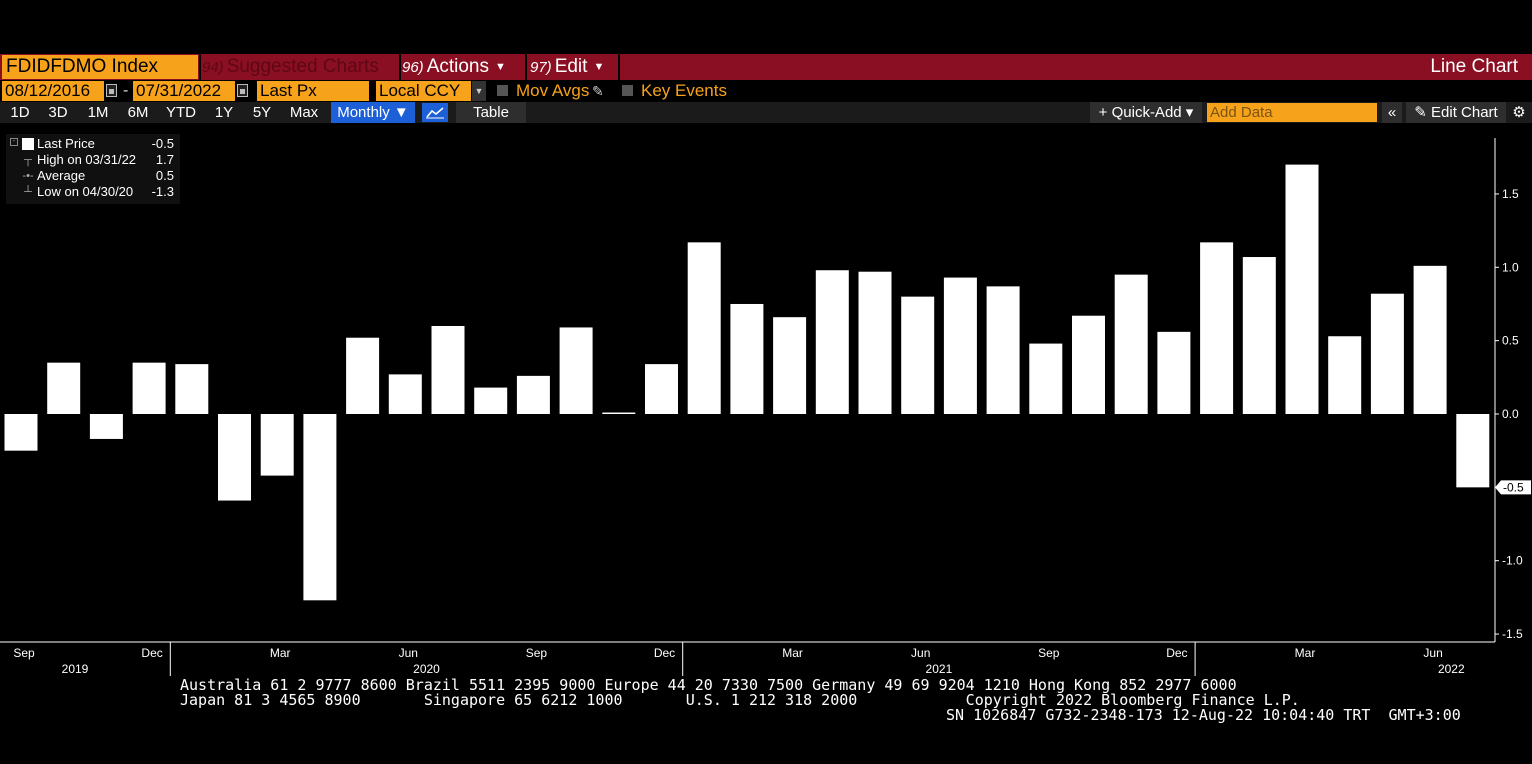  Describe the element at coordinates (1146, 112) in the screenshot. I see `quick-add-button: + Quick-Add ▾` at that location.